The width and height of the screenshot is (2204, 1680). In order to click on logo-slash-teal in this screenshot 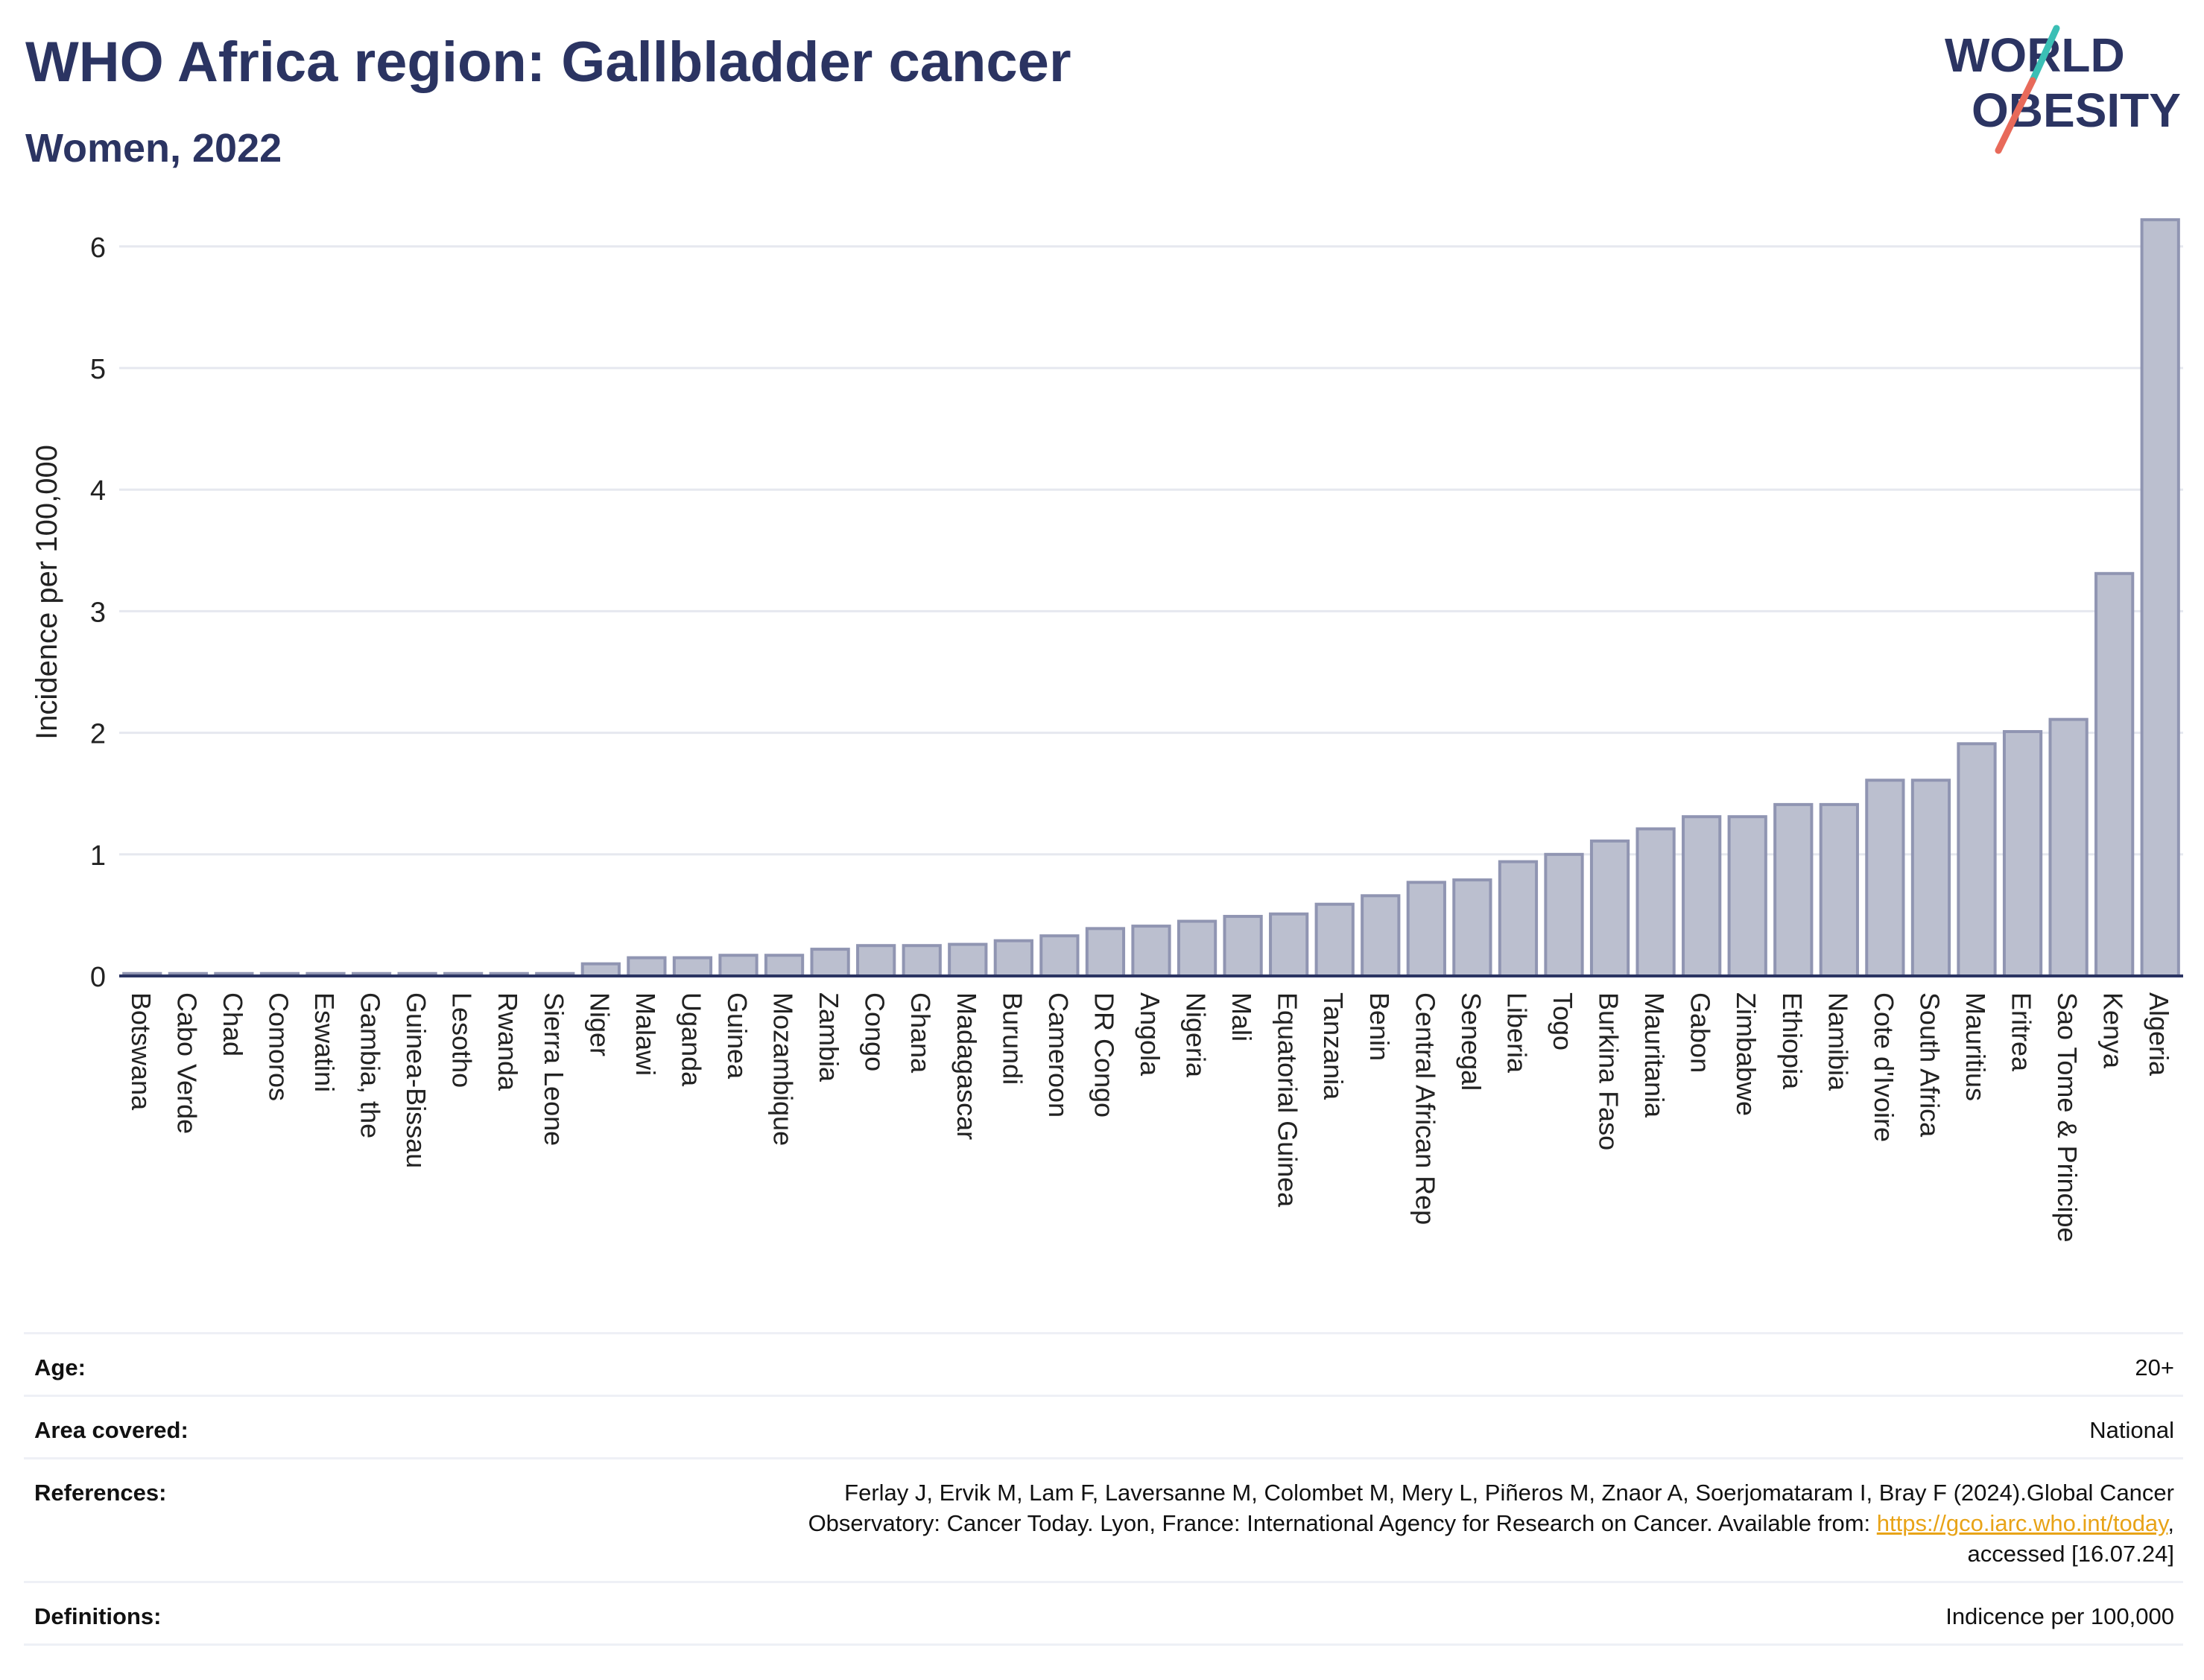, I will do `click(2044, 54)`.